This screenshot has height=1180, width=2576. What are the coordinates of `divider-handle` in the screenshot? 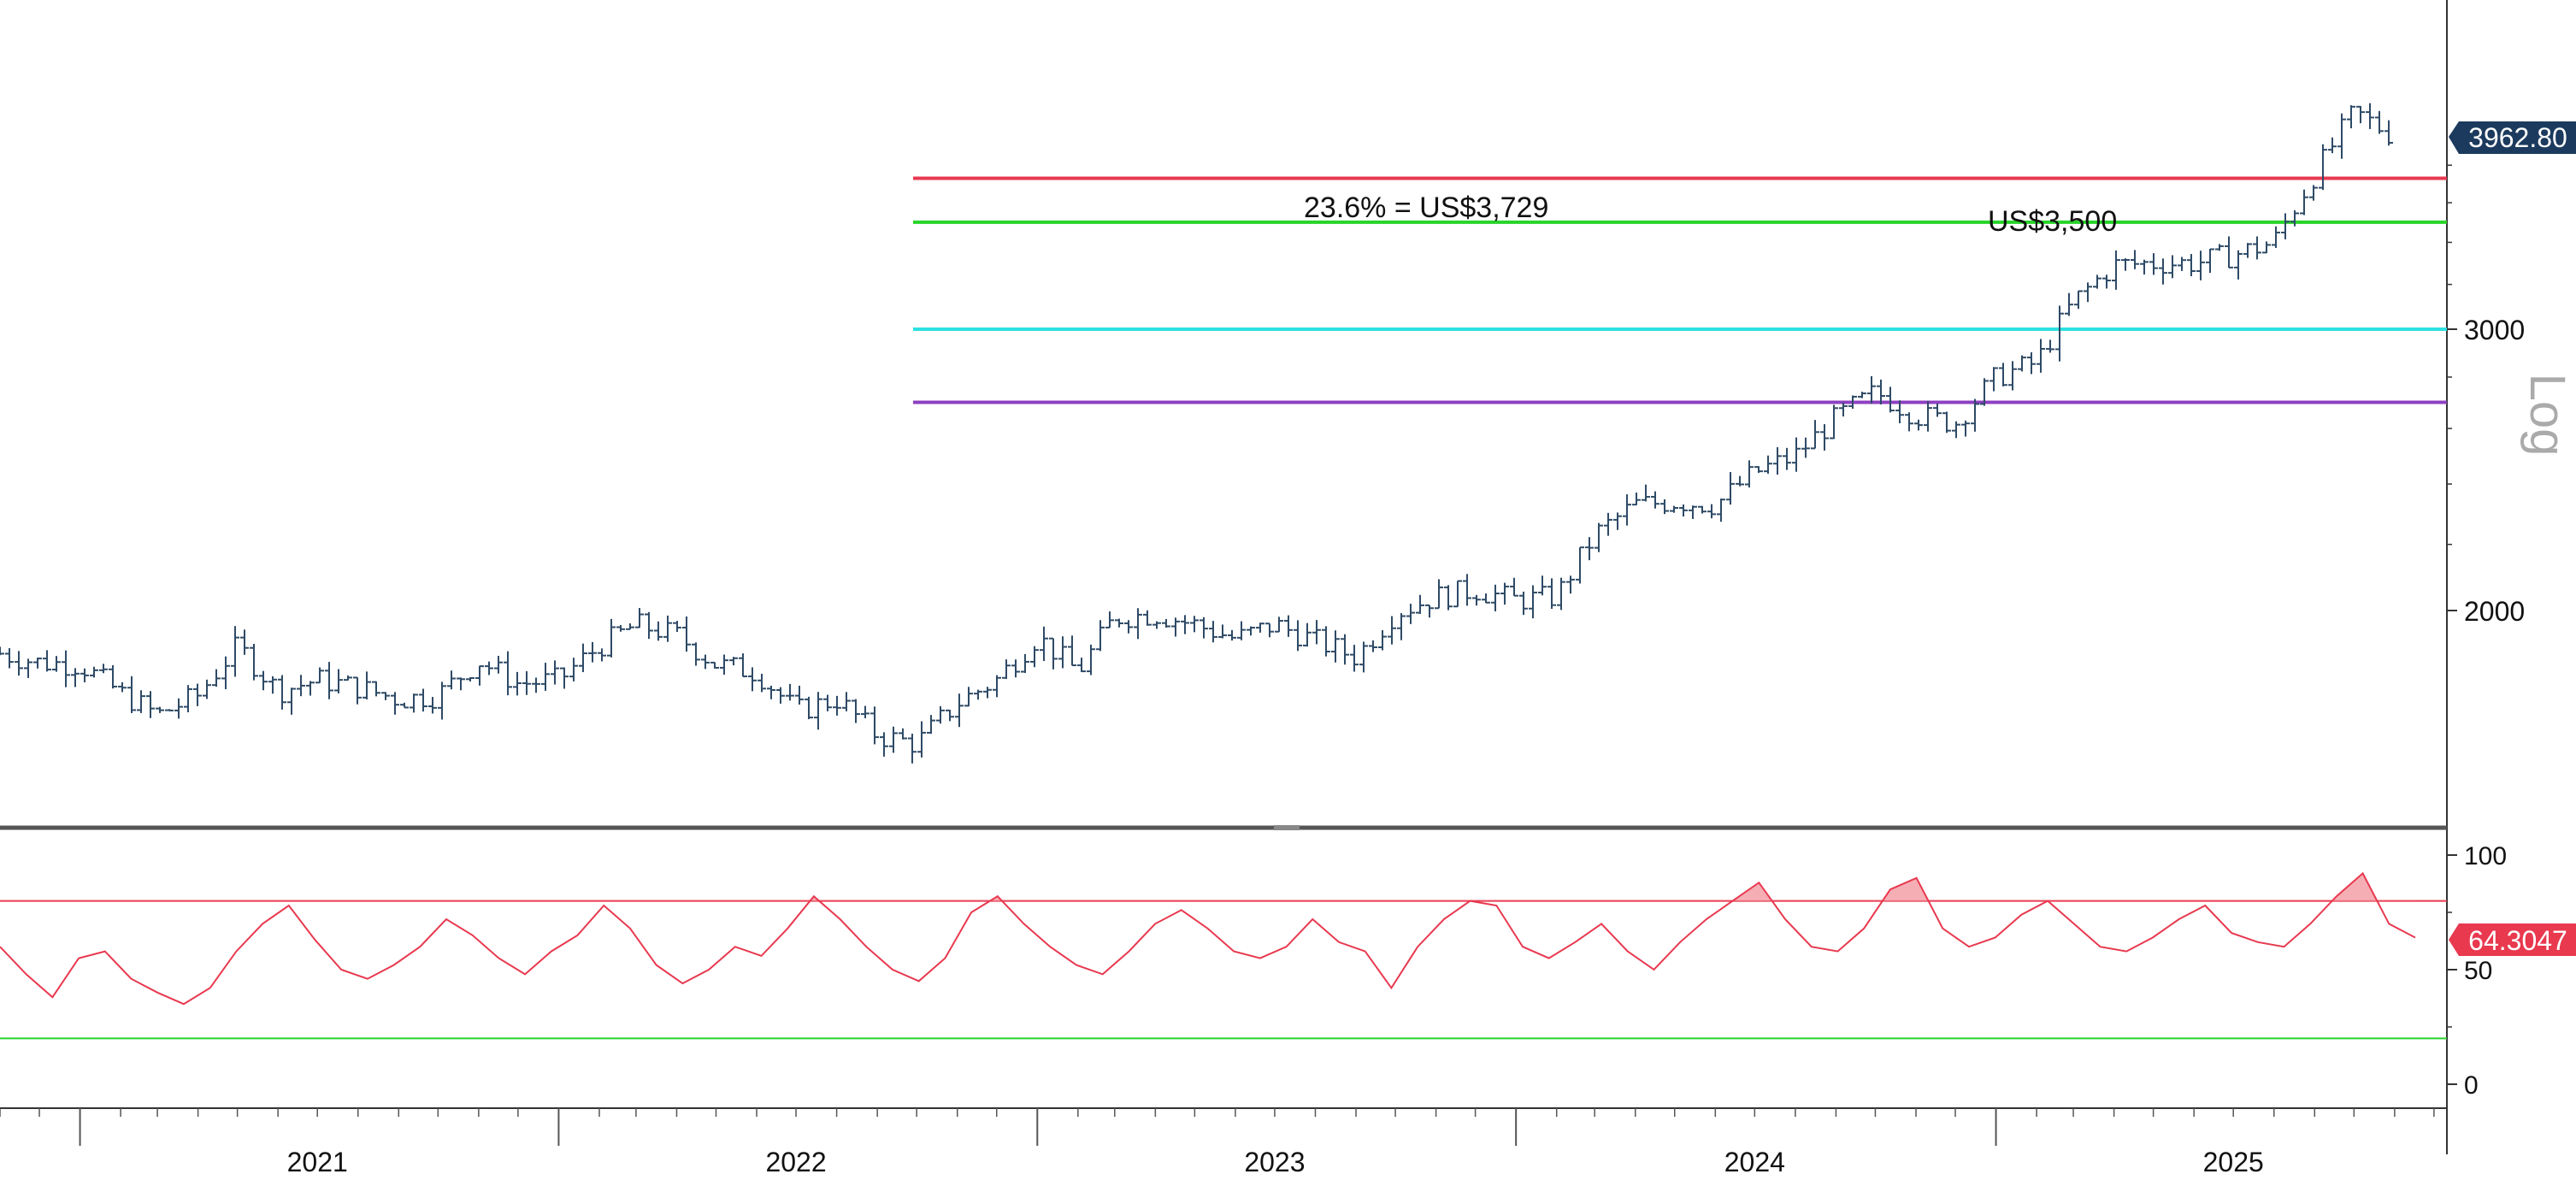 It's located at (1287, 828).